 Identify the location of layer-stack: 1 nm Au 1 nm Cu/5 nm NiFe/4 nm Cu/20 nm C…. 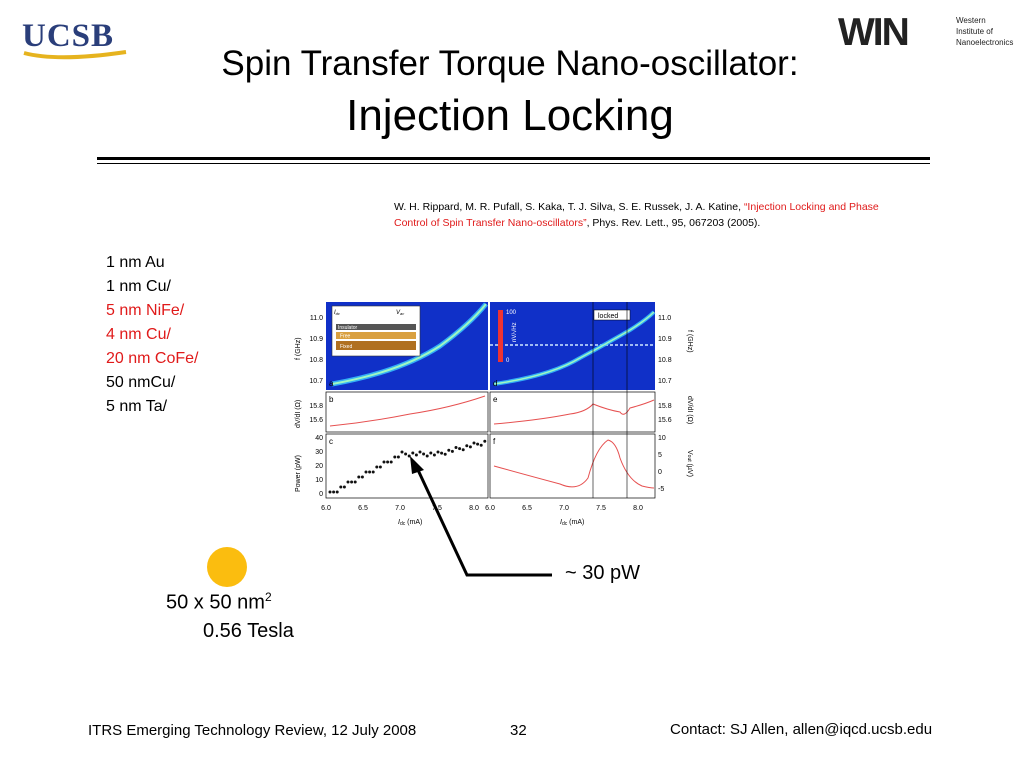
(152, 335).